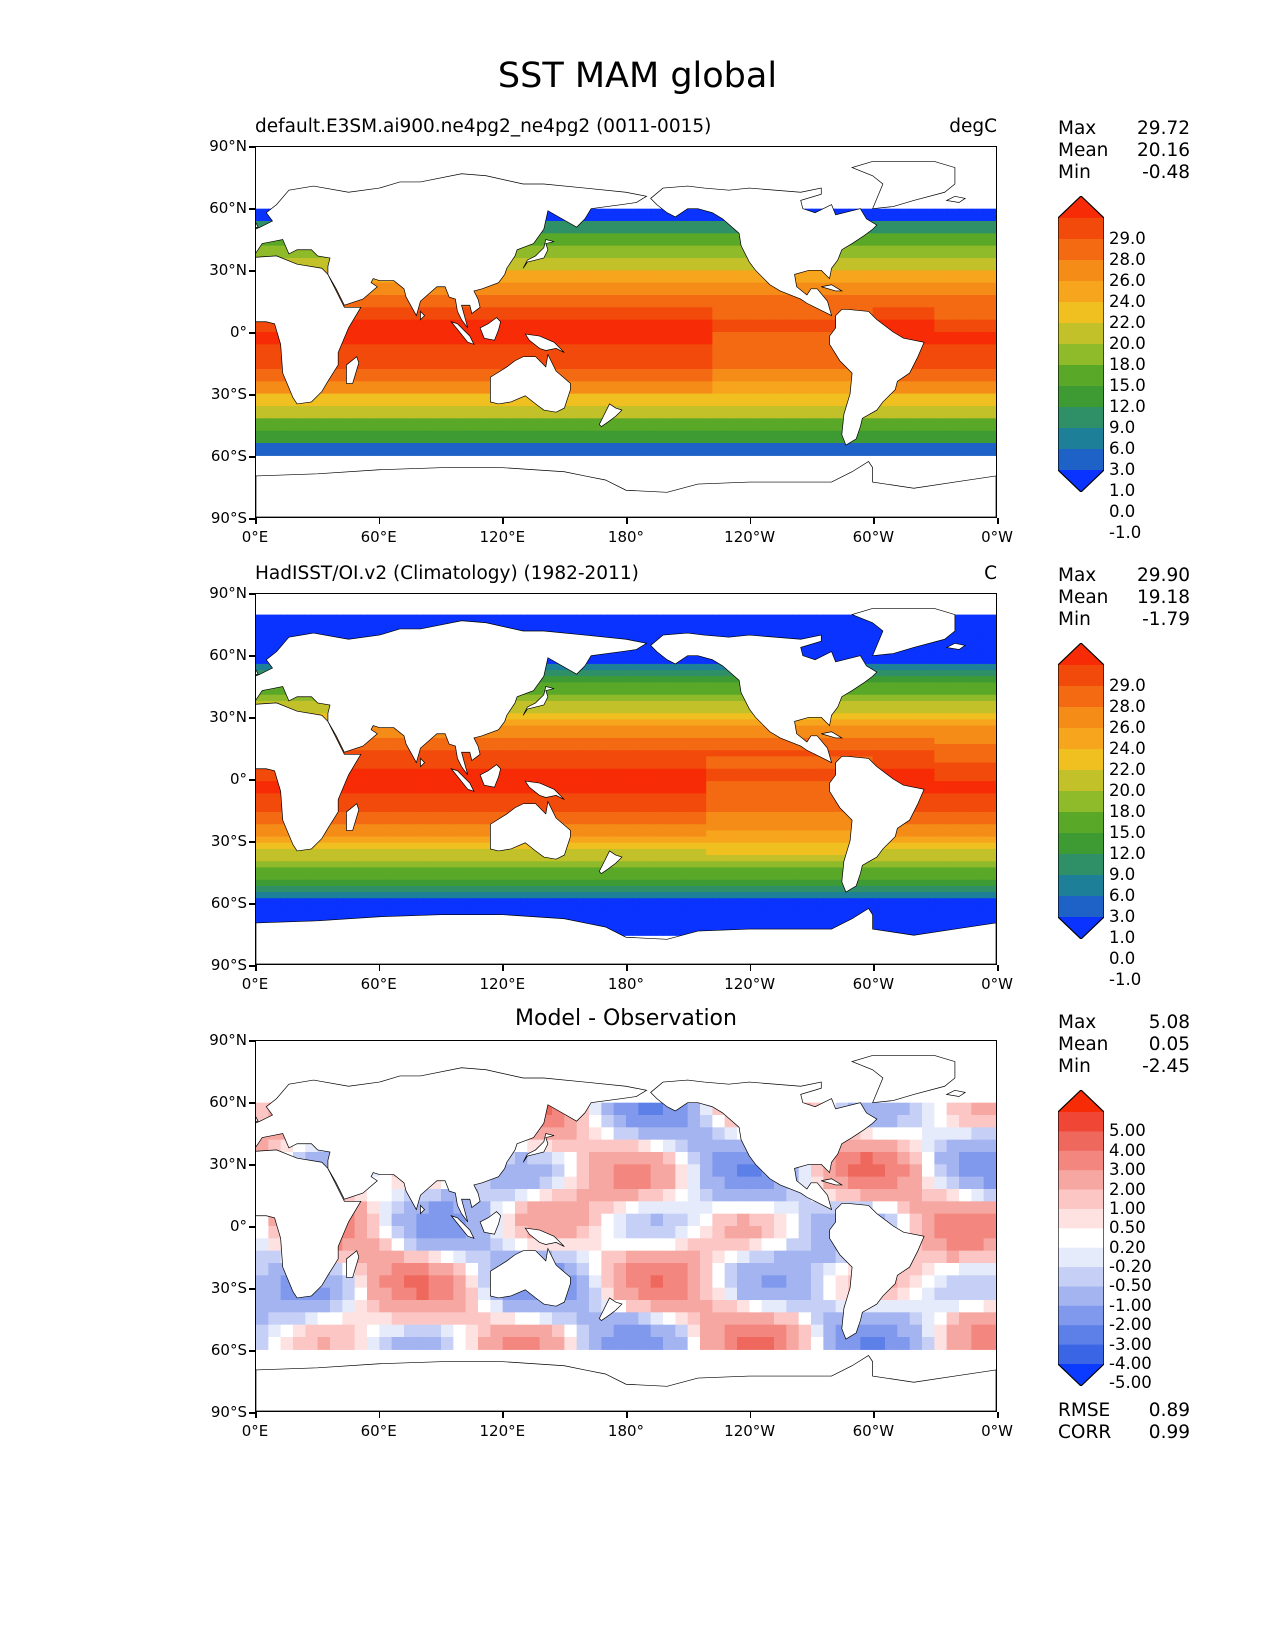 This screenshot has height=1650, width=1275. What do you see at coordinates (378, 1431) in the screenshot?
I see `lon-tick-label: 60°E` at bounding box center [378, 1431].